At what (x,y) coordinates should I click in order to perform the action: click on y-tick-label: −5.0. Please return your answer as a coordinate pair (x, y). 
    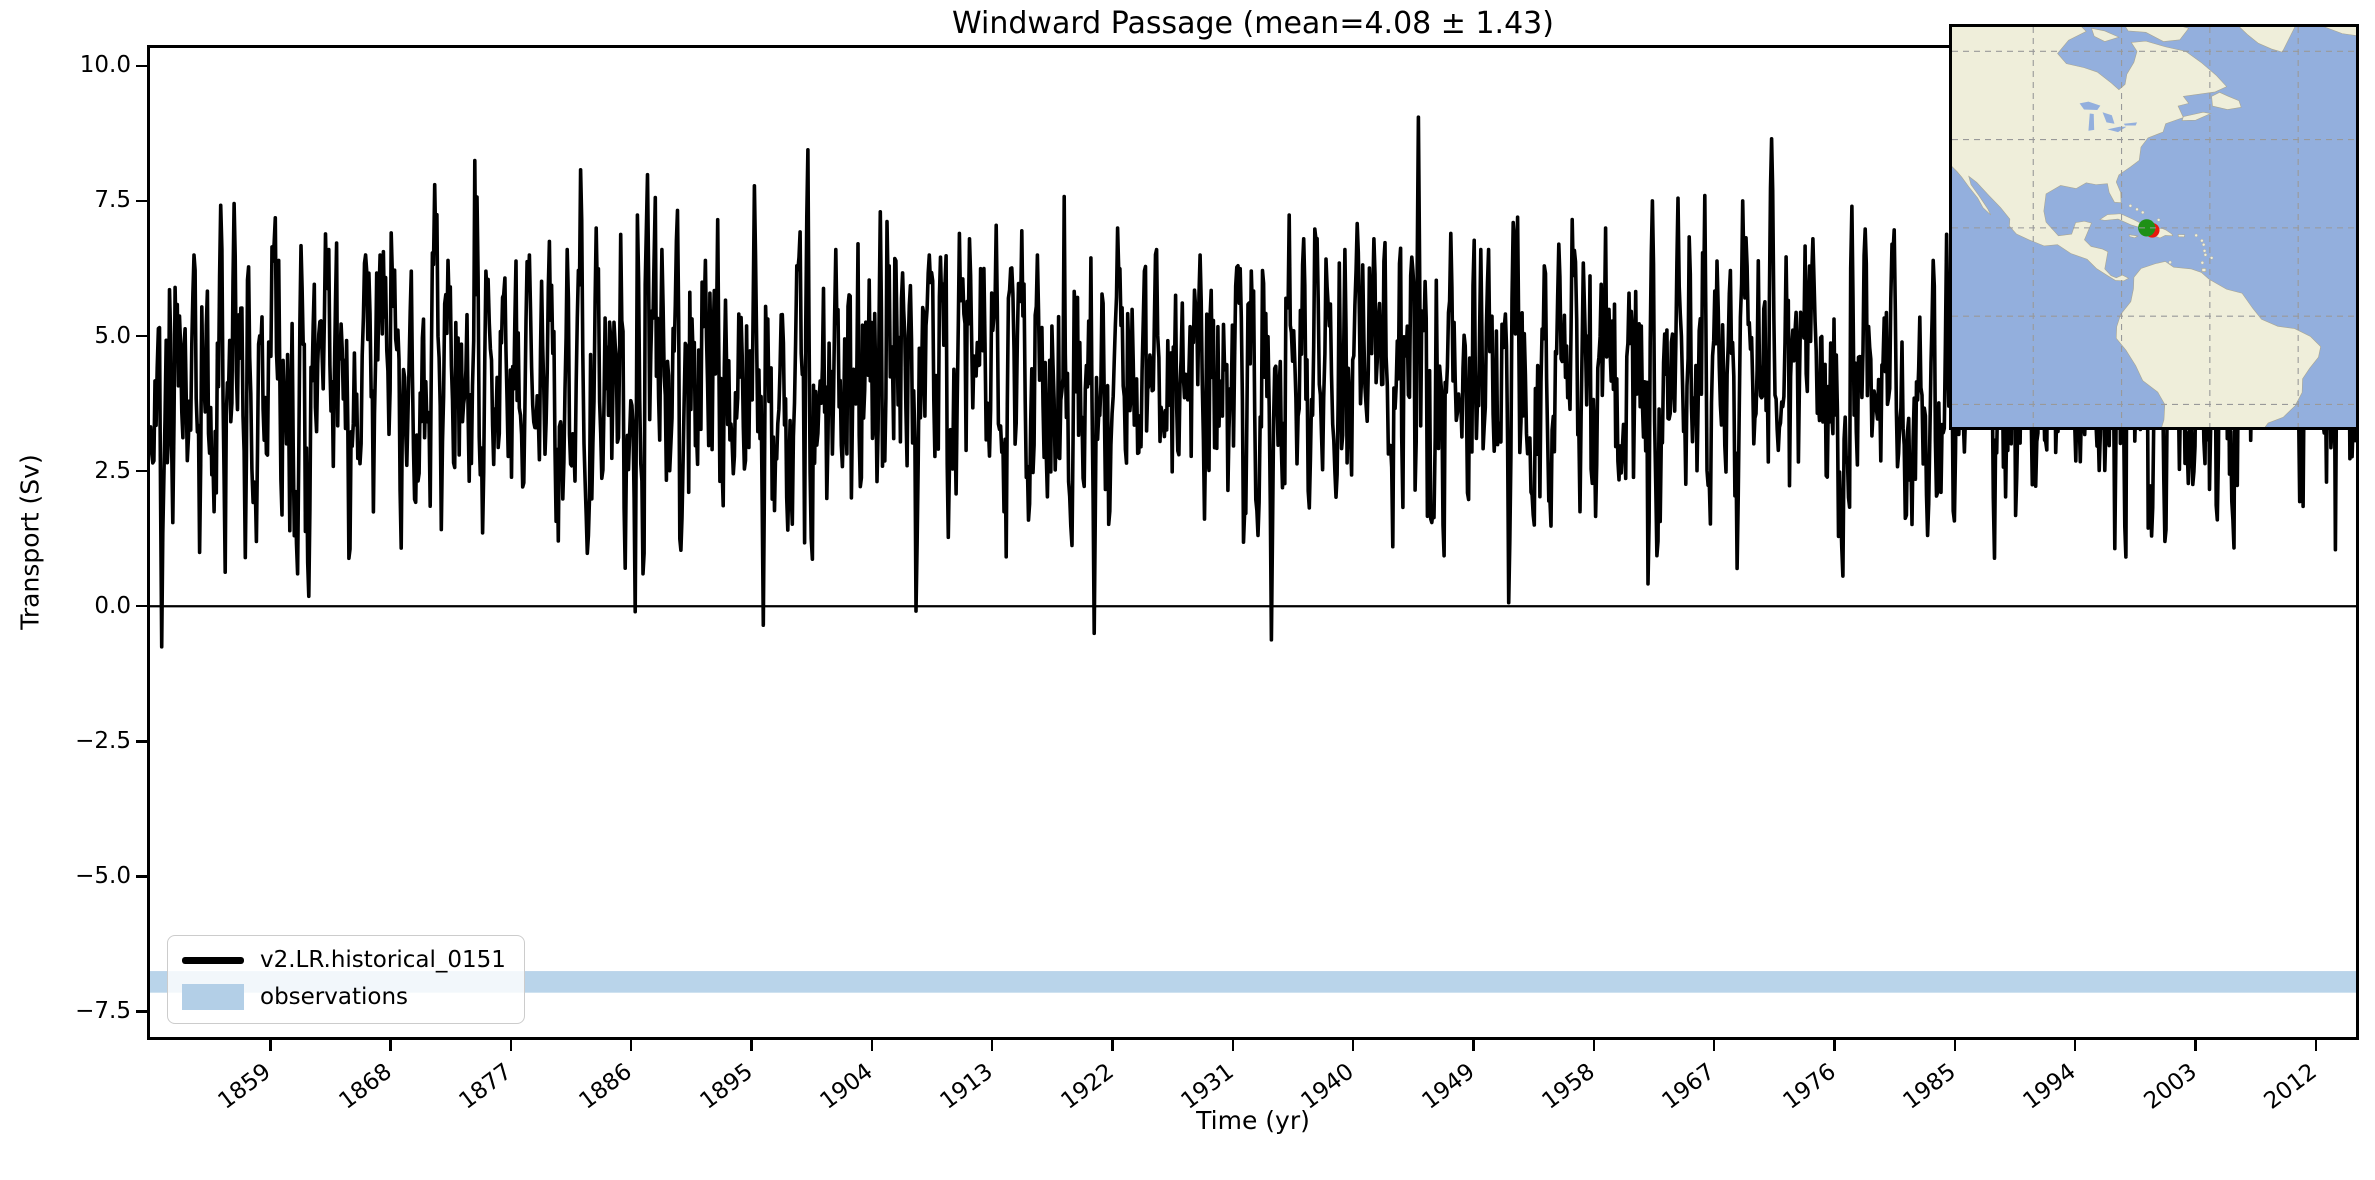
    Looking at the image, I should click on (103, 875).